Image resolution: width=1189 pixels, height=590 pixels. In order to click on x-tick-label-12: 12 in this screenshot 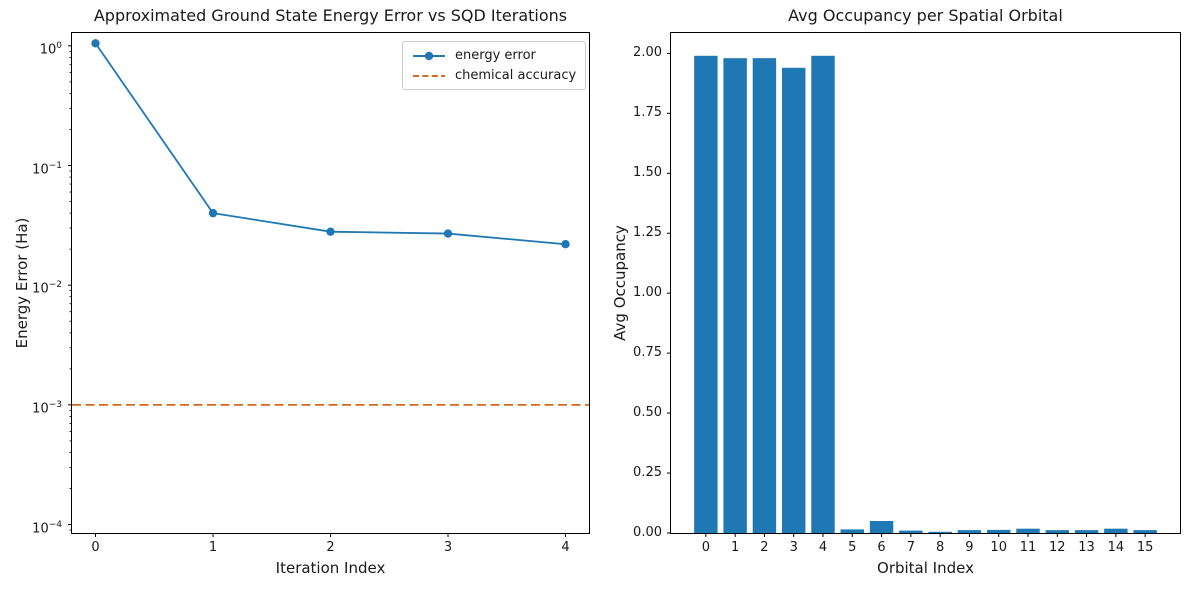, I will do `click(1057, 547)`.